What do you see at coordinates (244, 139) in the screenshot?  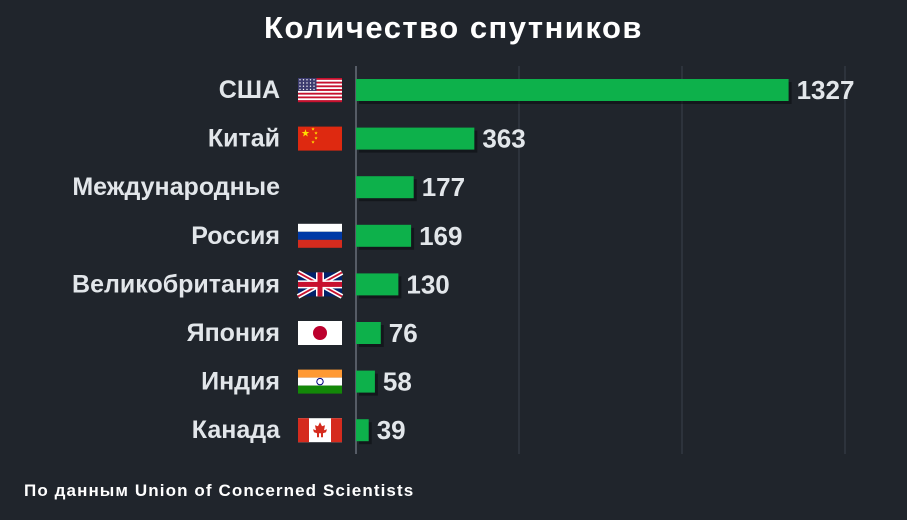 I see `category-label: Китай` at bounding box center [244, 139].